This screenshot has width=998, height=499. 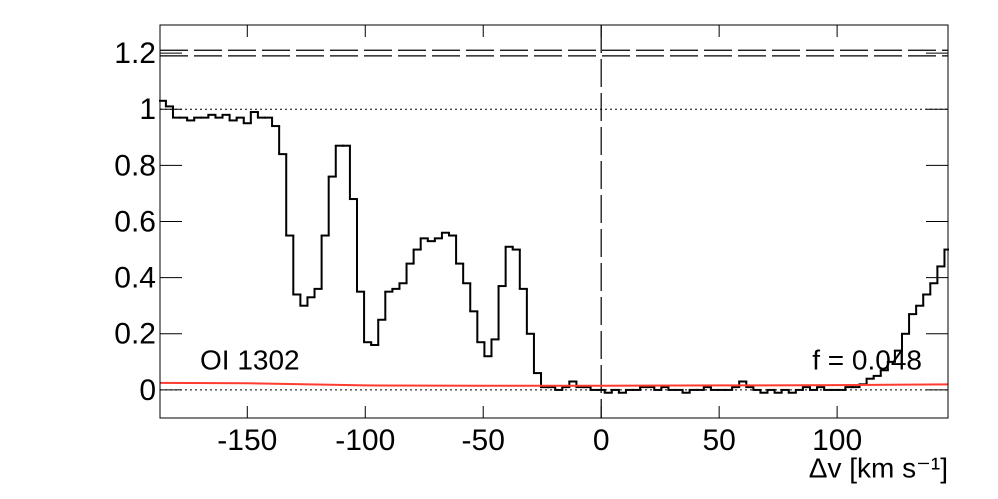 What do you see at coordinates (147, 109) in the screenshot?
I see `y-tick-label: 1` at bounding box center [147, 109].